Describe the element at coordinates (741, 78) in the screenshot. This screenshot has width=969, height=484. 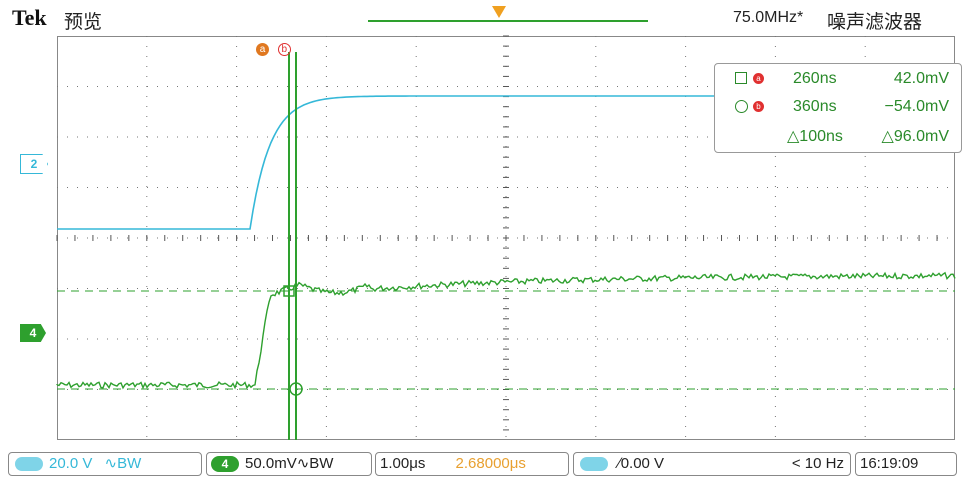
I see `square-marker-icon` at that location.